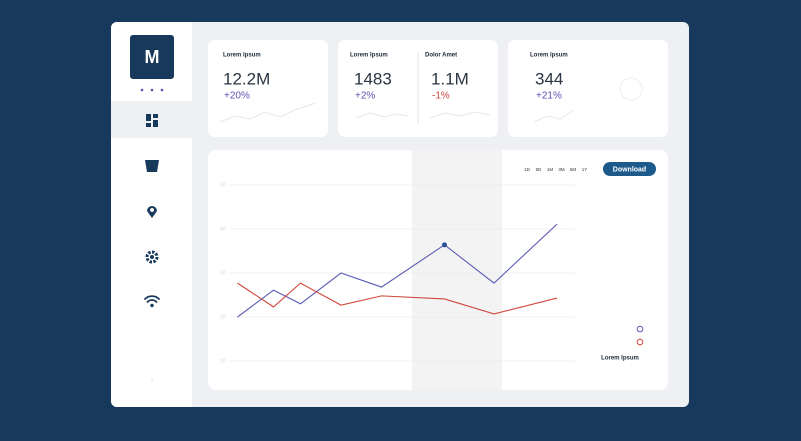 This screenshot has width=801, height=441. What do you see at coordinates (373, 78) in the screenshot?
I see `card-value: 1483` at bounding box center [373, 78].